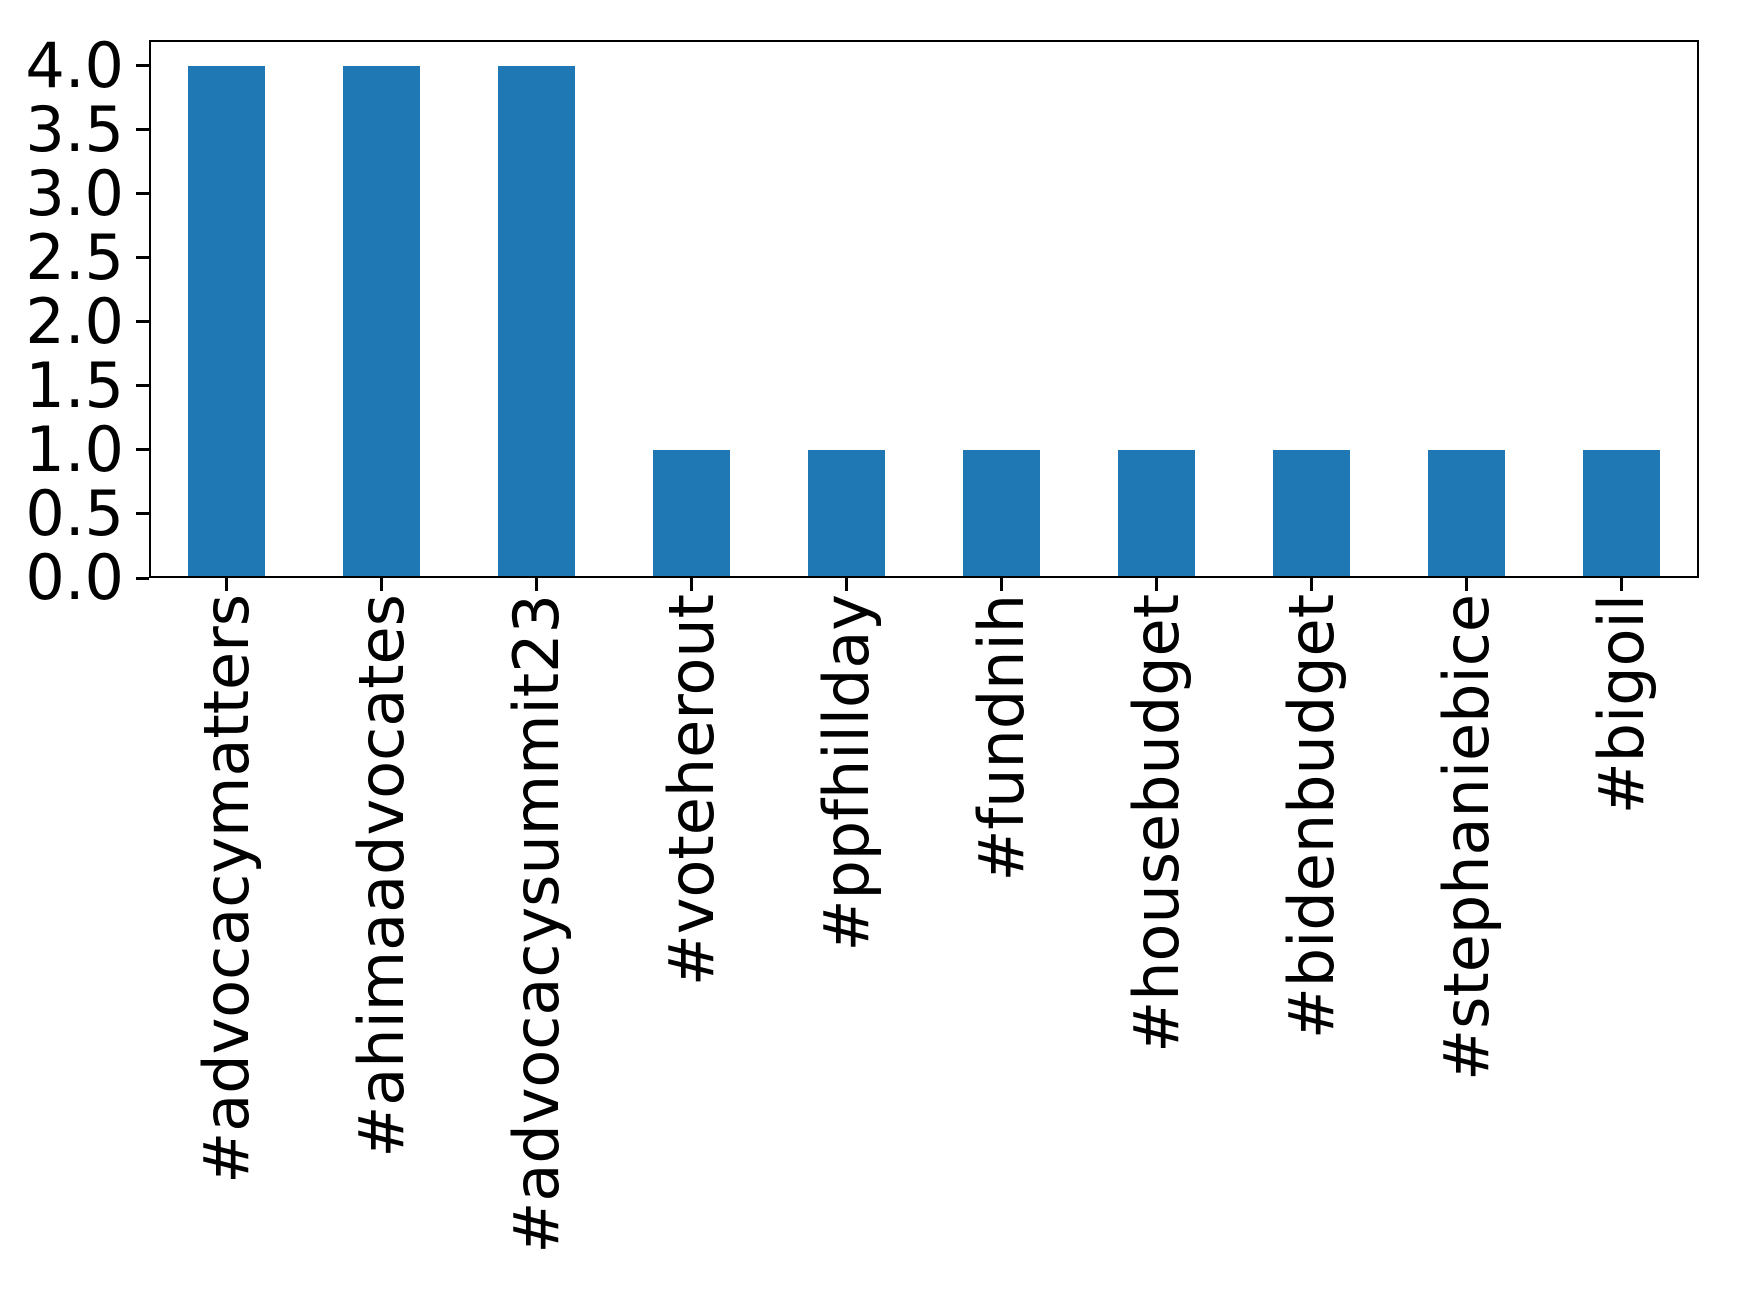 The width and height of the screenshot is (1739, 1293). What do you see at coordinates (74, 577) in the screenshot?
I see `y-axis-tick-label: 0.0` at bounding box center [74, 577].